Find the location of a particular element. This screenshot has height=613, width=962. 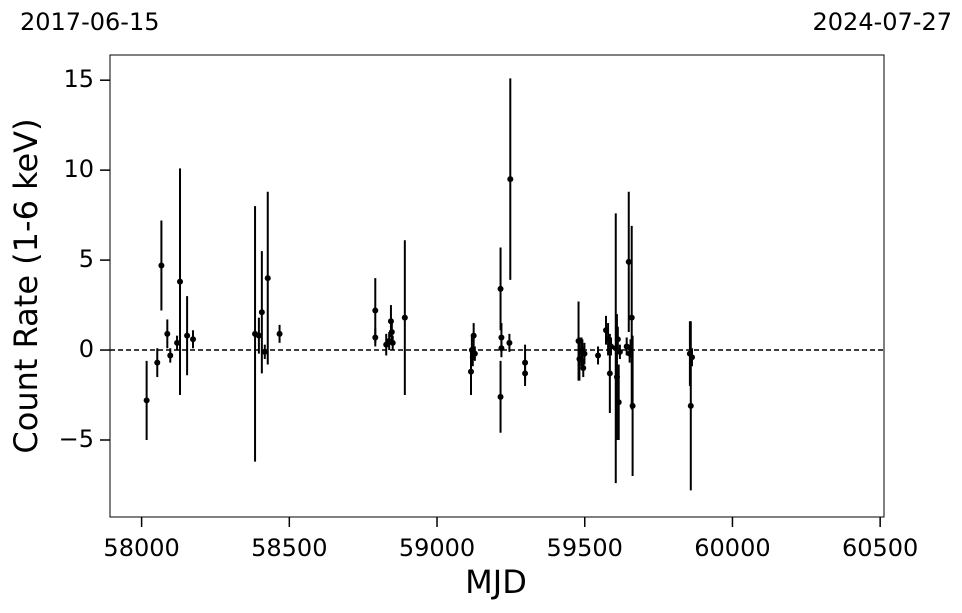

y-tick-label: −5 is located at coordinates (76, 439).